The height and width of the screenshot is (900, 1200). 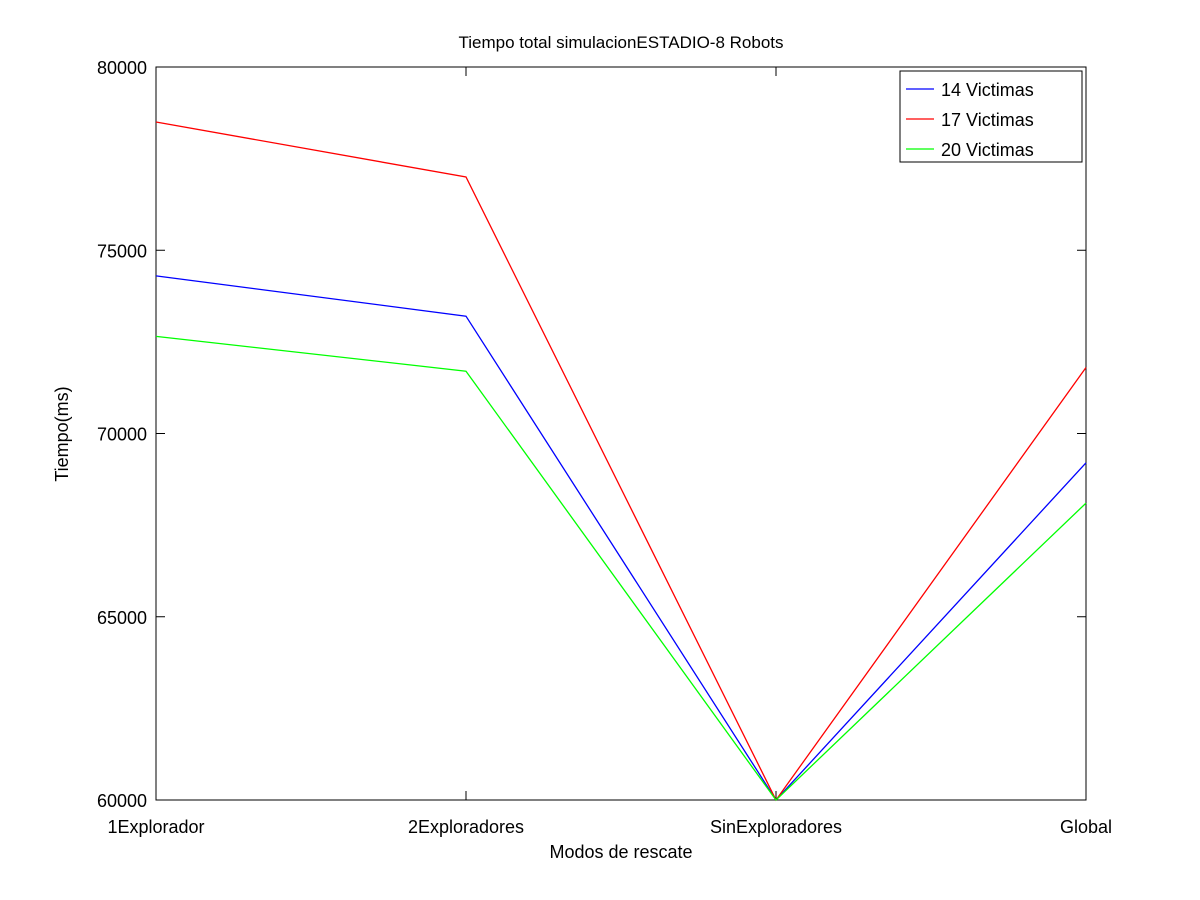 I want to click on legend-box, so click(x=991, y=116).